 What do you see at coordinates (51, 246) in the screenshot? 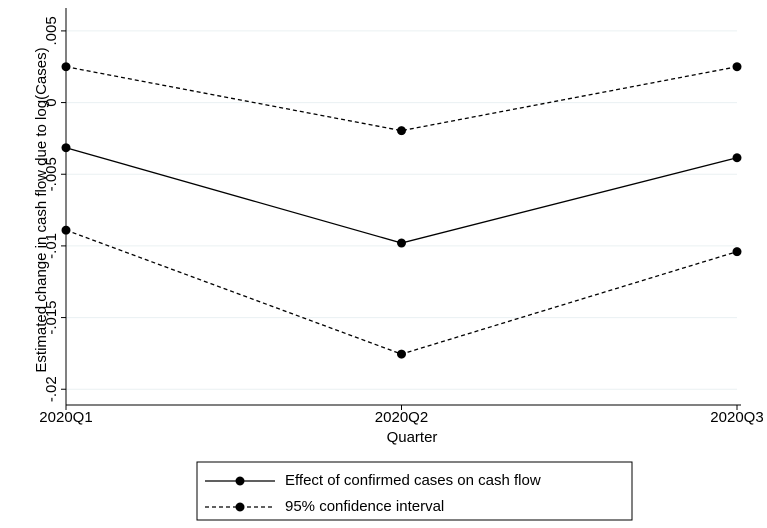
I see `y-tick-label: -.01` at bounding box center [51, 246].